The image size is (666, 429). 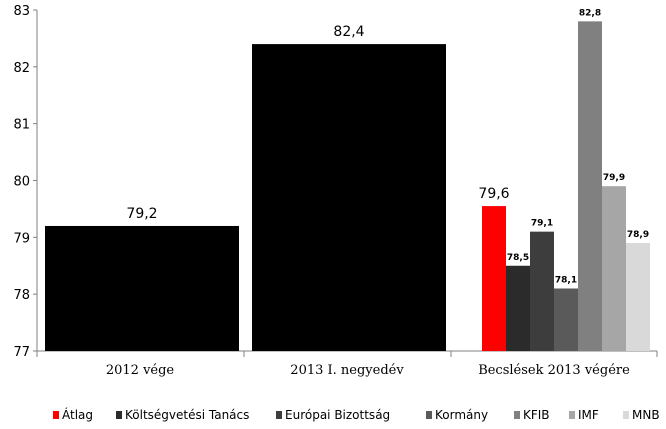 I want to click on data-label: 79,6, so click(x=493, y=194).